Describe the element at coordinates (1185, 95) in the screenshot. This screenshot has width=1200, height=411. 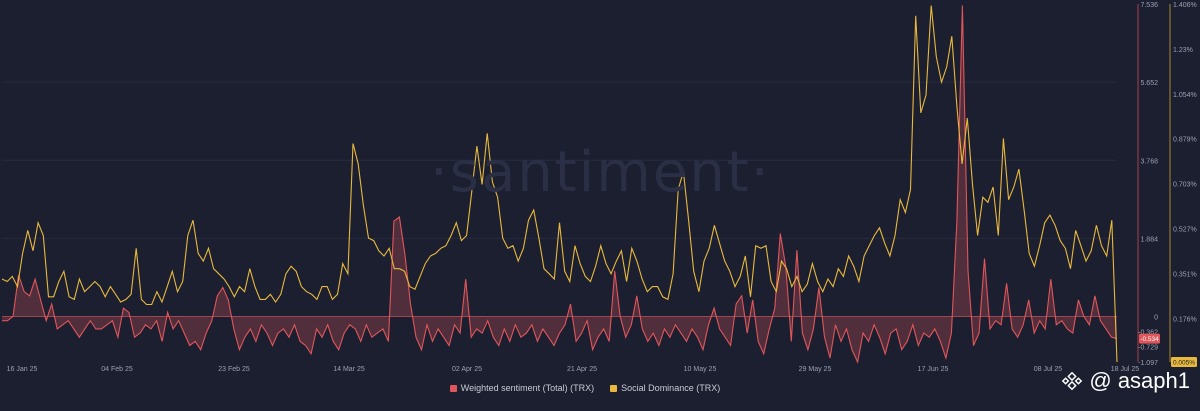
I see `right-tick-label: 1.054%` at that location.